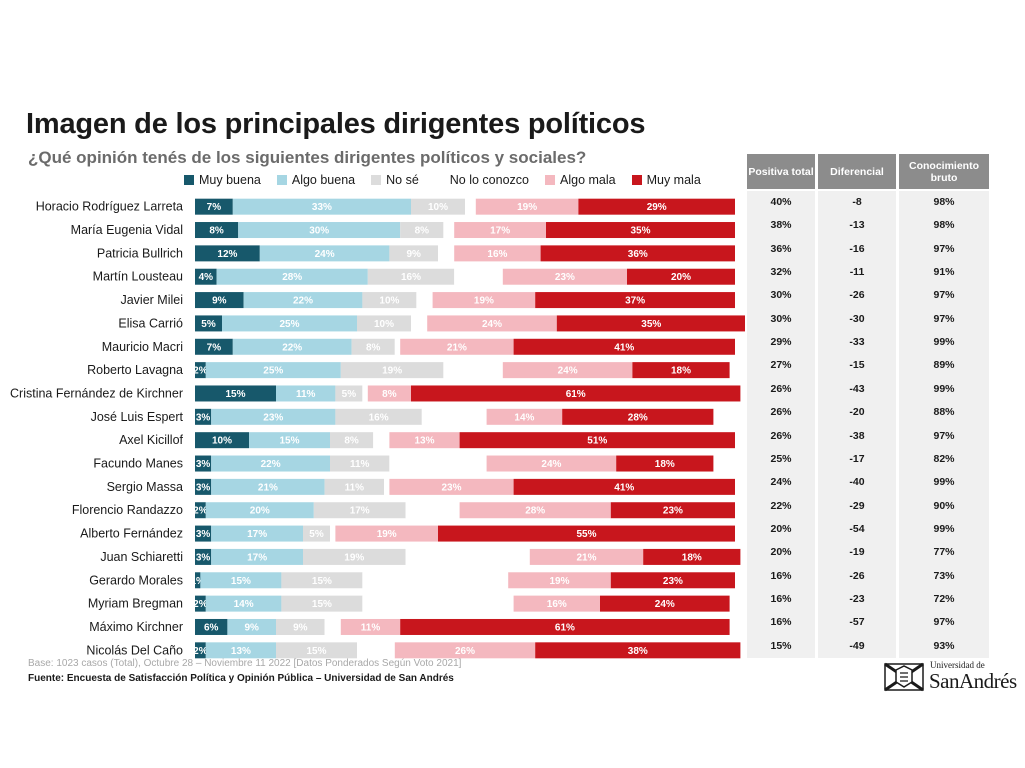 The image size is (1025, 768). I want to click on table-cell: -8, so click(857, 202).